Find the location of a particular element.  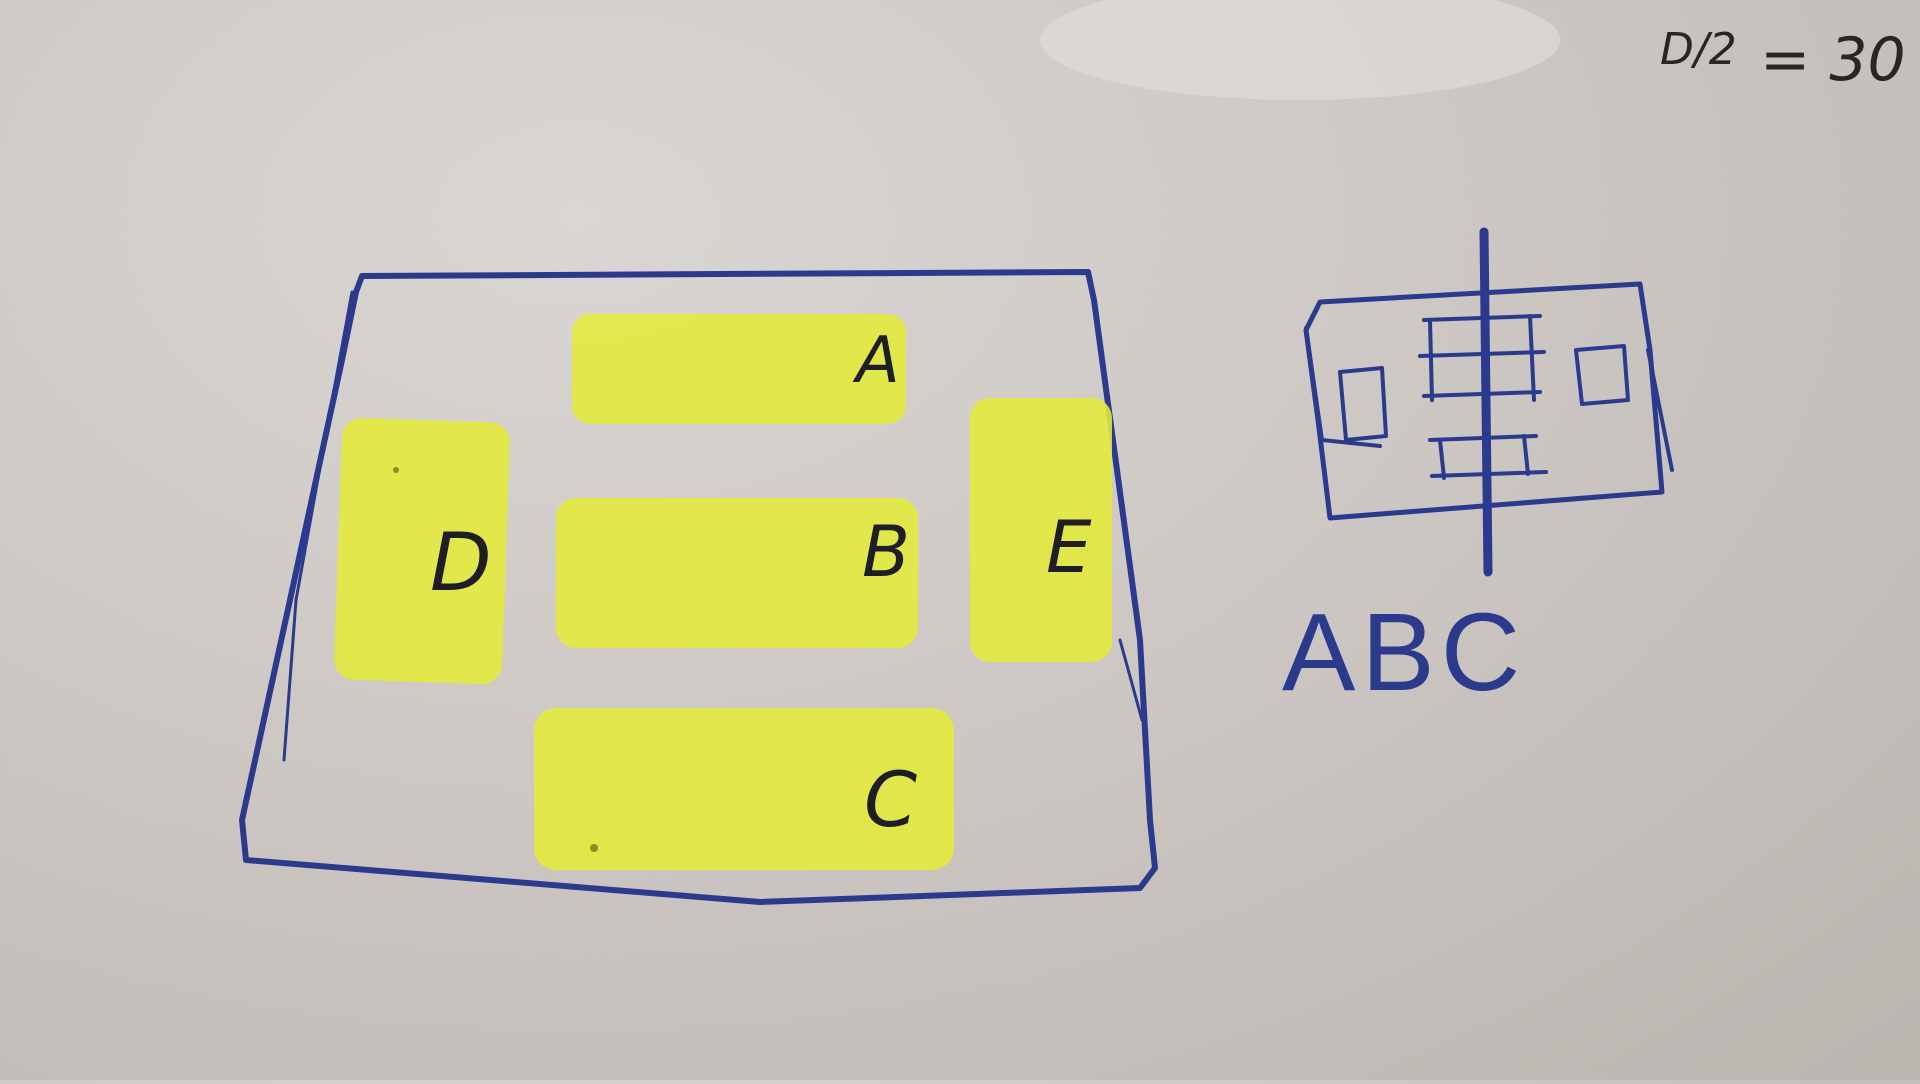

block-c-highlight is located at coordinates (744, 789).